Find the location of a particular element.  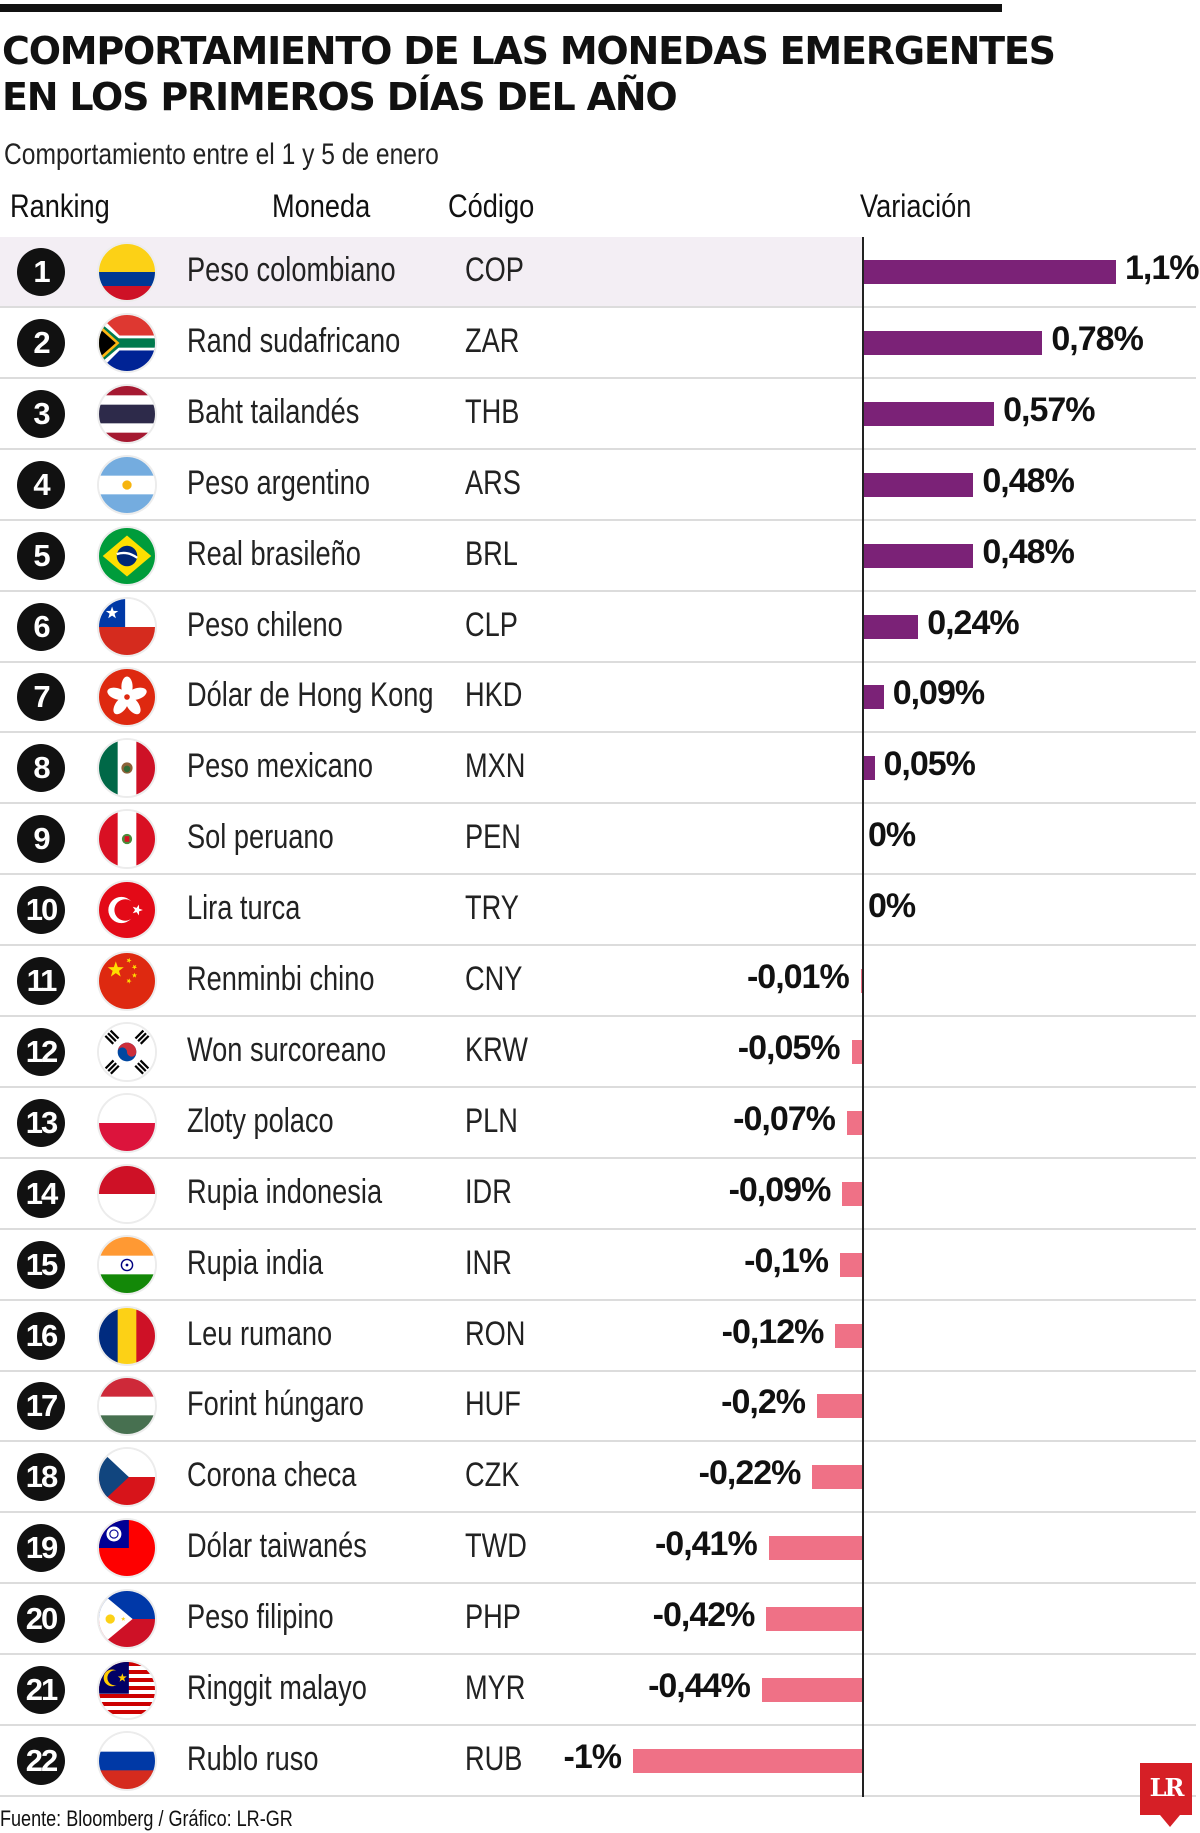

flag-kr-icon is located at coordinates (127, 1051).